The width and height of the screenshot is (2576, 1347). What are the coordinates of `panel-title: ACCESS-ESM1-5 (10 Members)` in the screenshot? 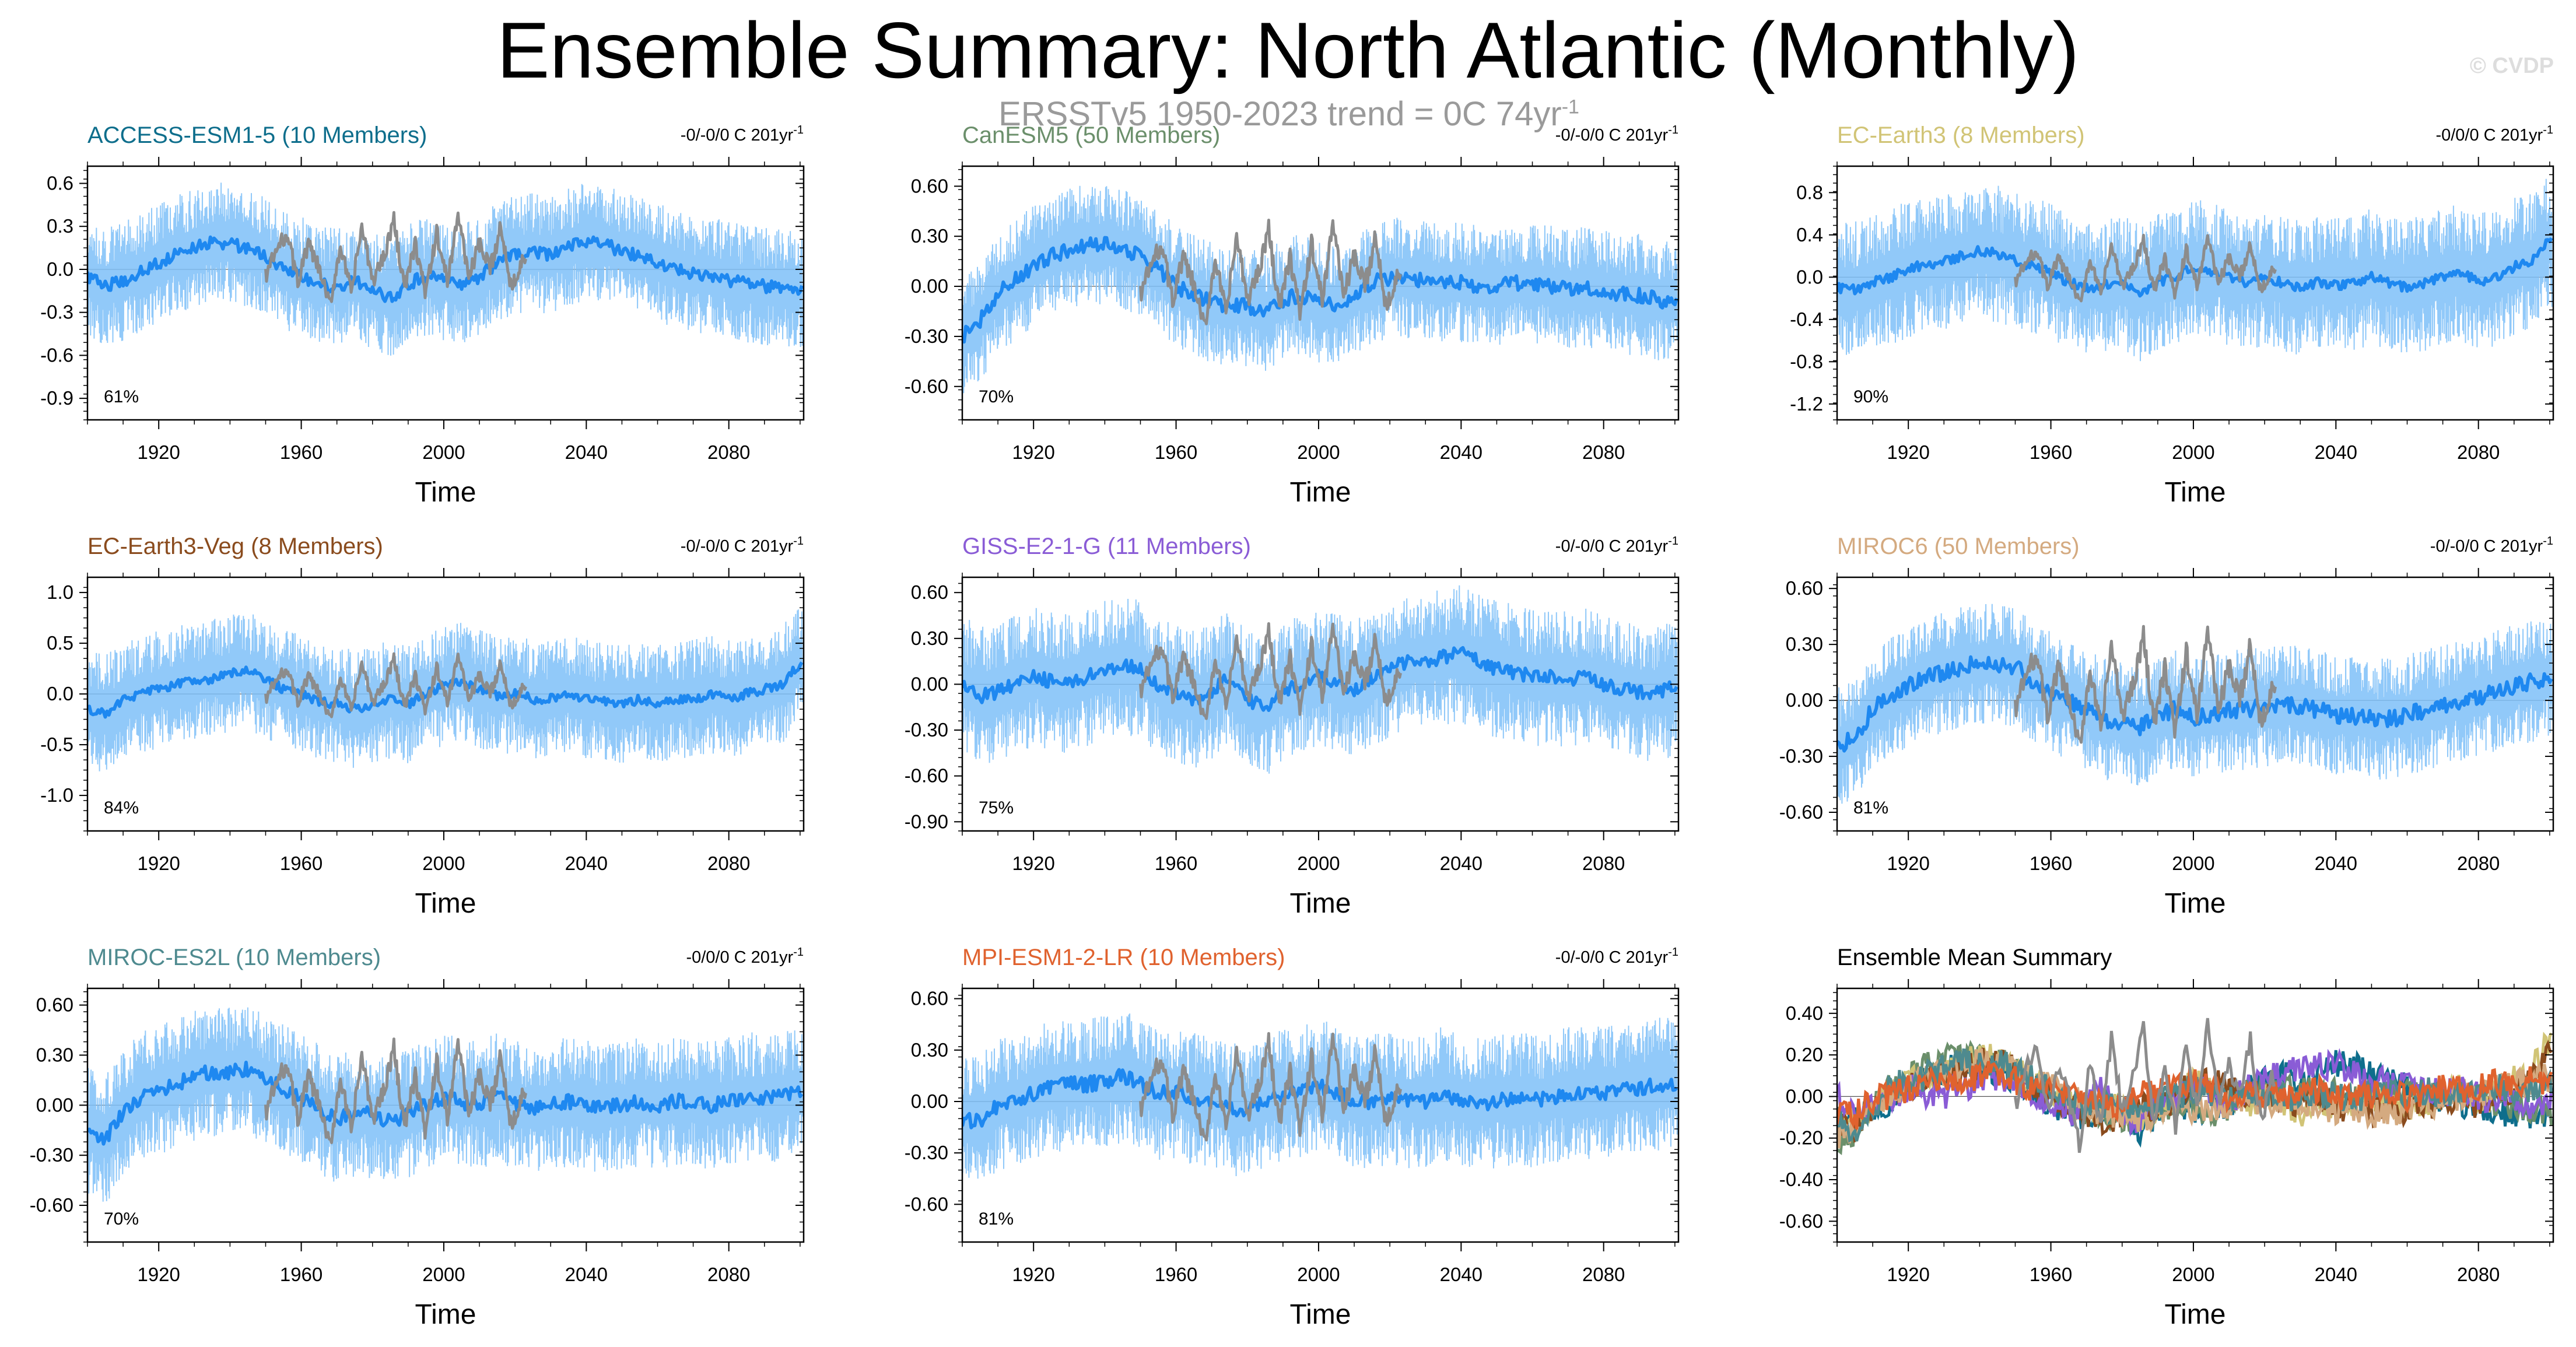 It's located at (257, 135).